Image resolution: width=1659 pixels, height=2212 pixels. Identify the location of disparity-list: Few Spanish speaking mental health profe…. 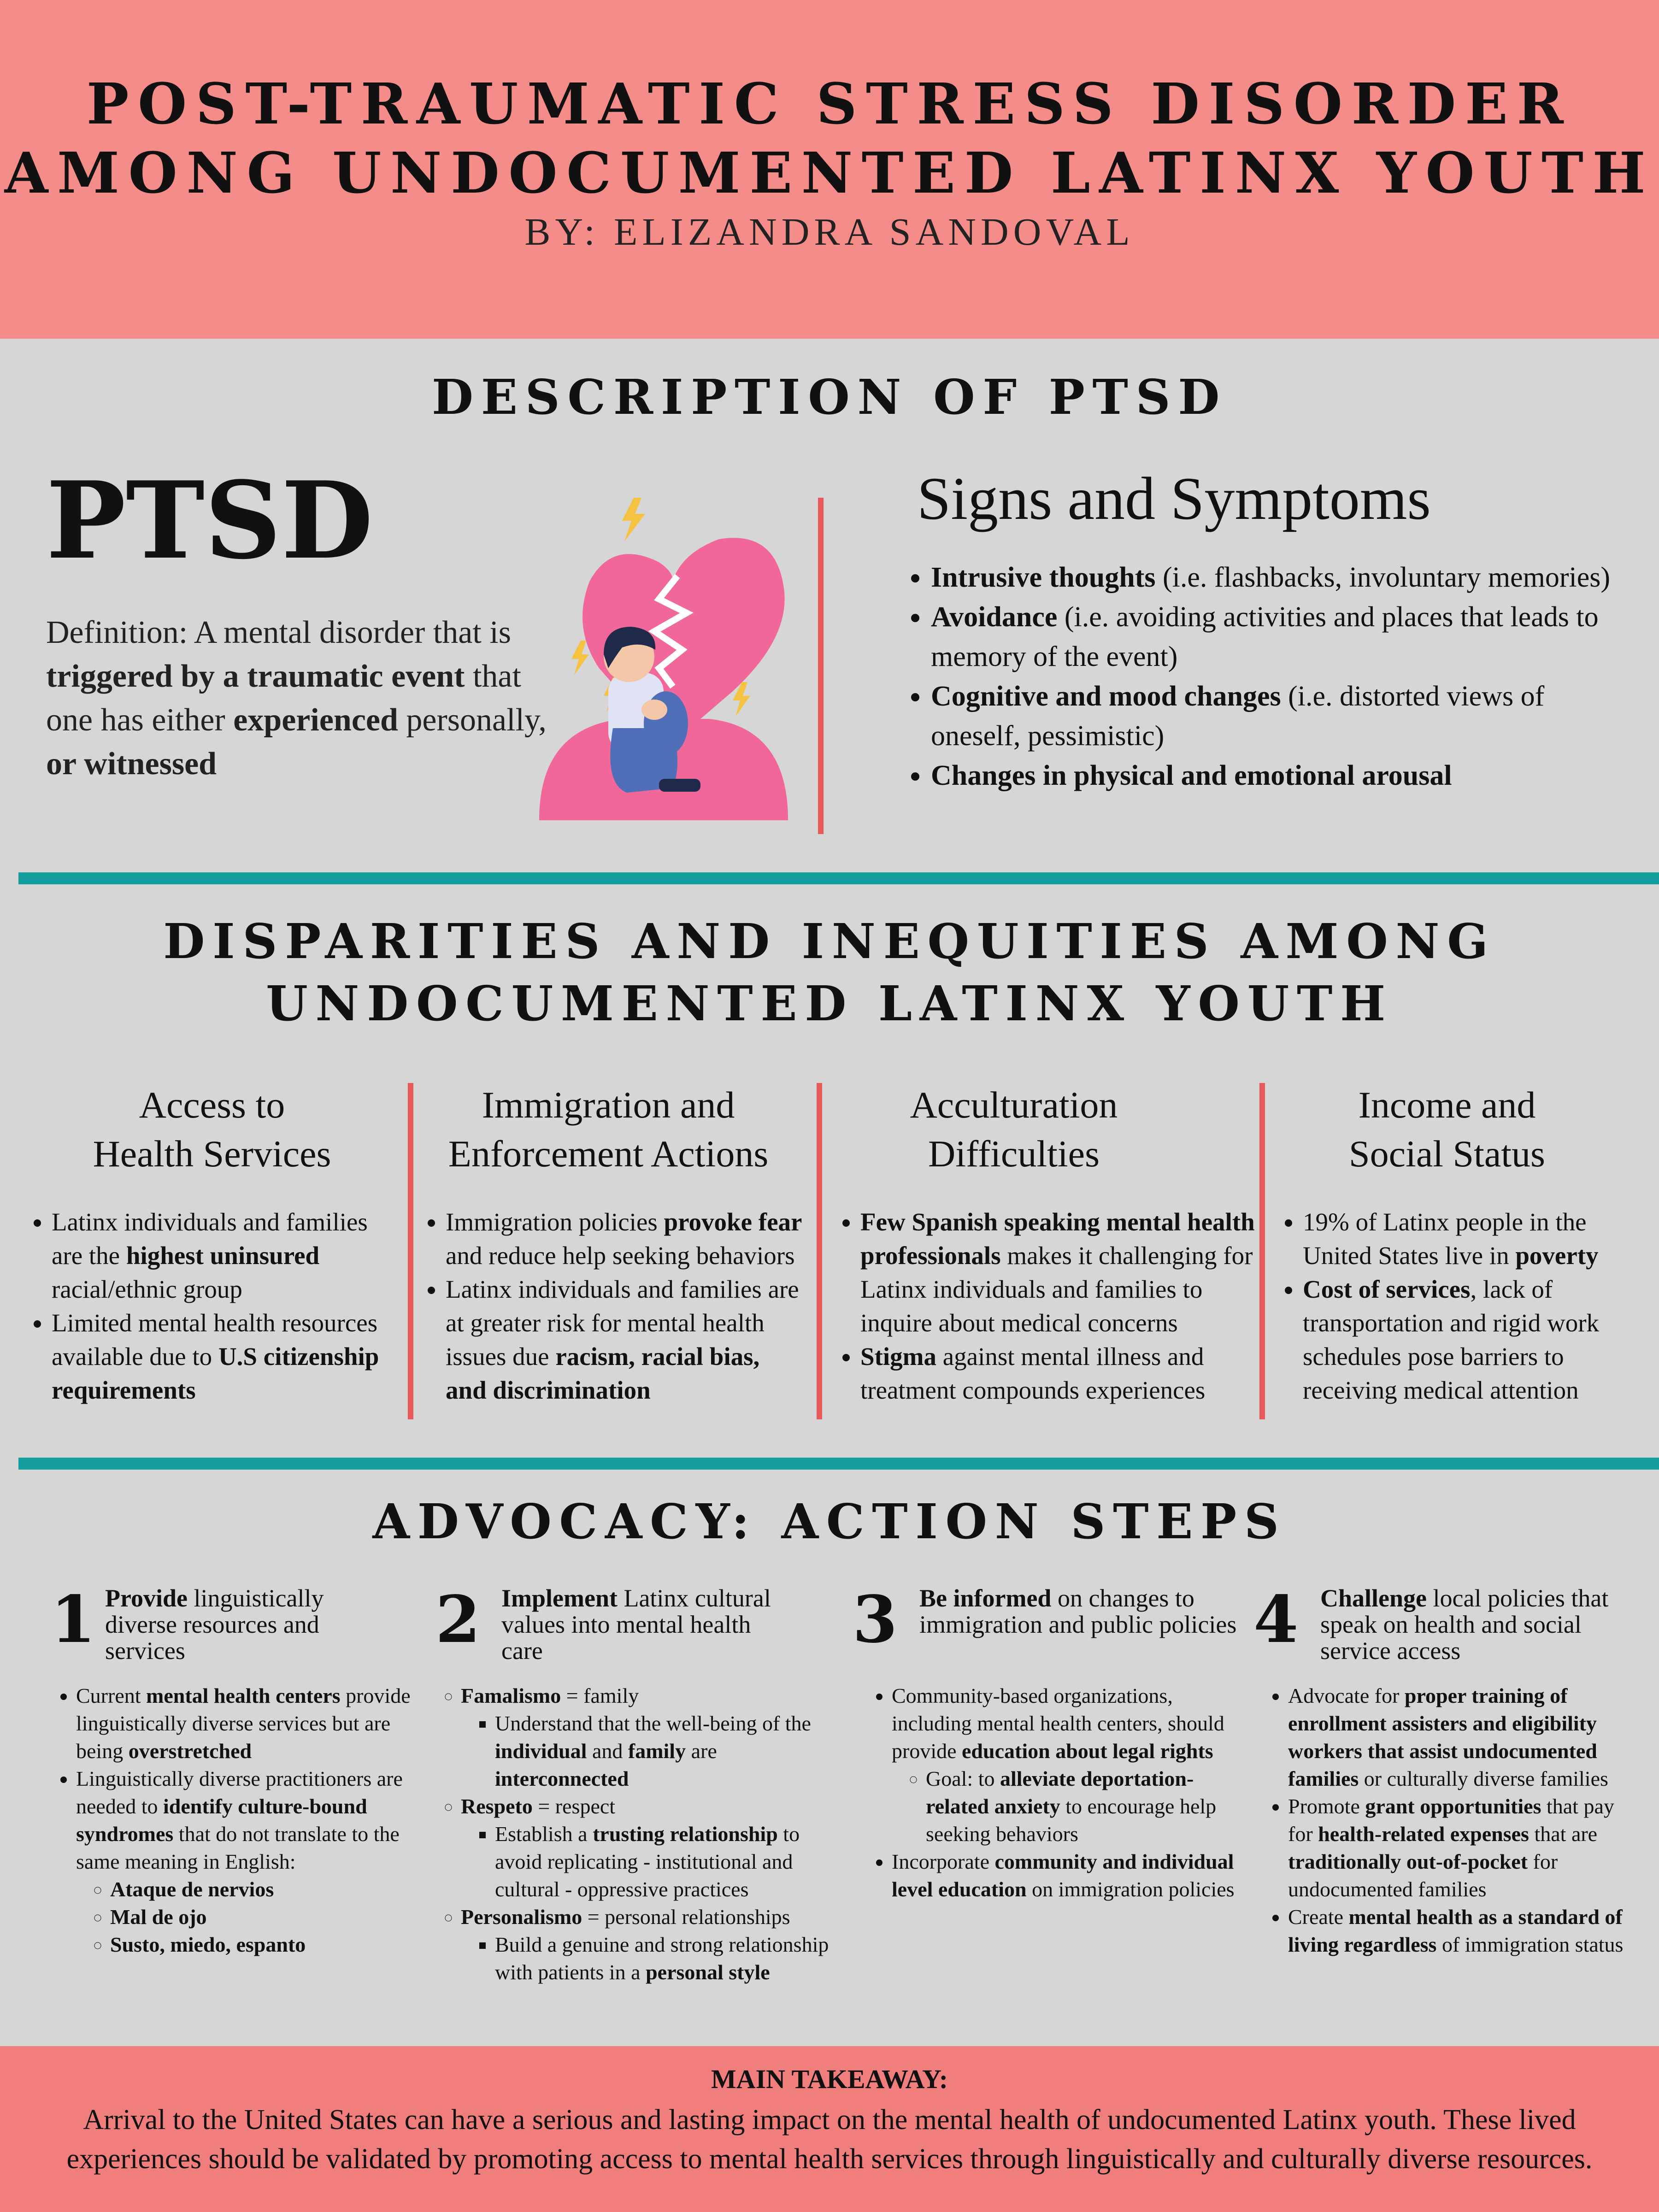
(1050, 1306).